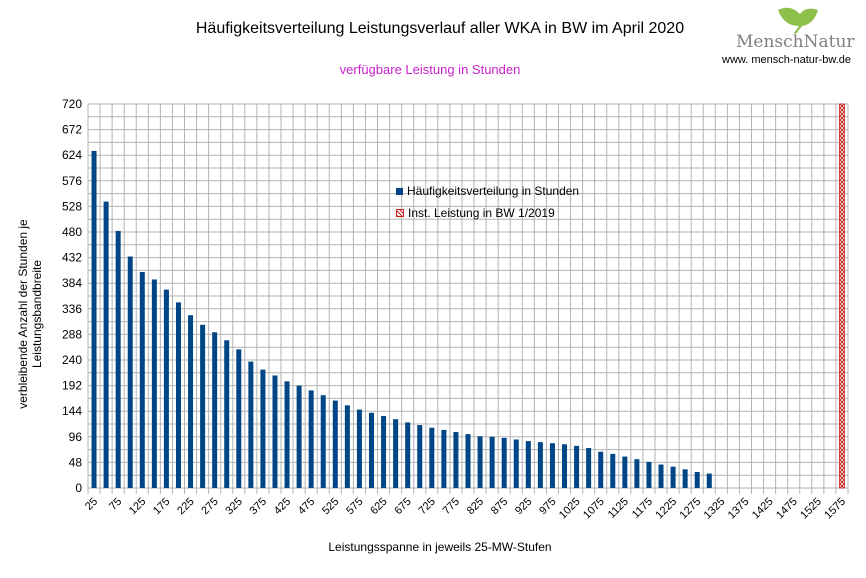 The image size is (866, 578). I want to click on y-tick-label: 288, so click(72, 334).